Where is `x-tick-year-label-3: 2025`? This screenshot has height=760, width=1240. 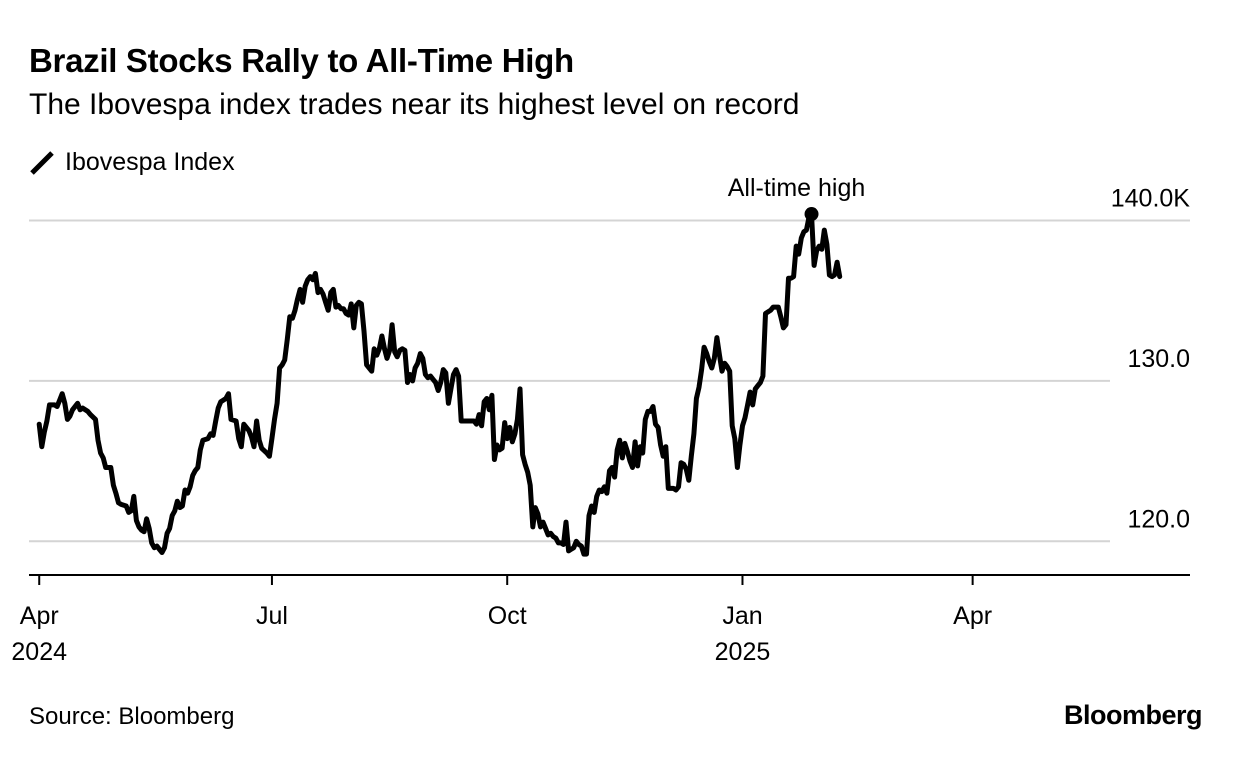
x-tick-year-label-3: 2025 is located at coordinates (743, 652).